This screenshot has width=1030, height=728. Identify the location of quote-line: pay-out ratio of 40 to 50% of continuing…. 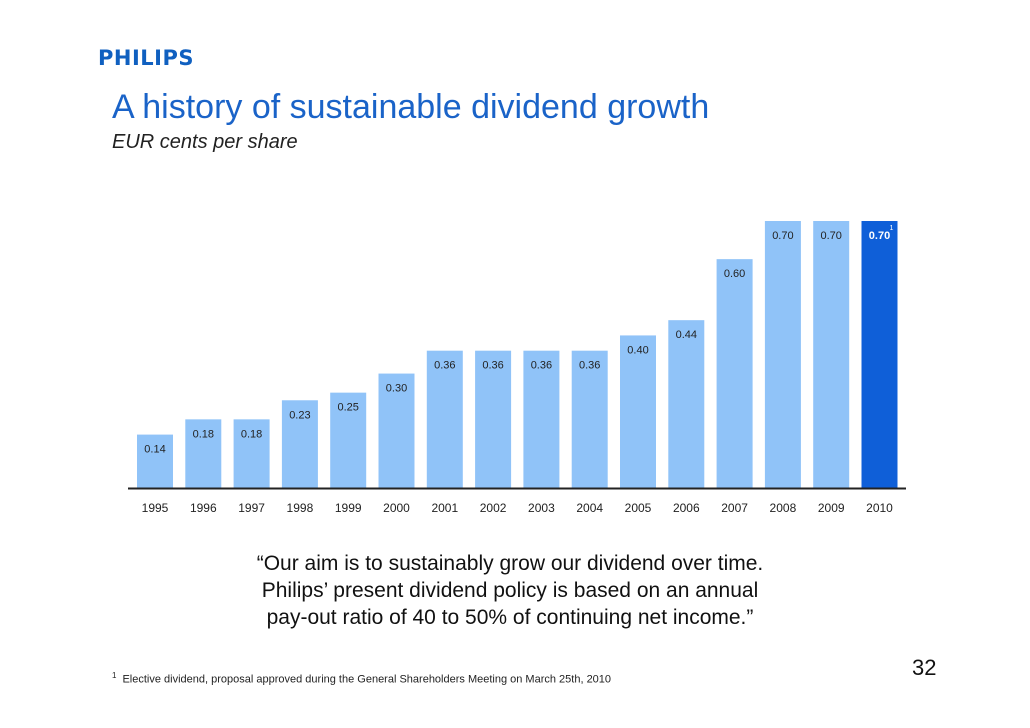
(510, 617).